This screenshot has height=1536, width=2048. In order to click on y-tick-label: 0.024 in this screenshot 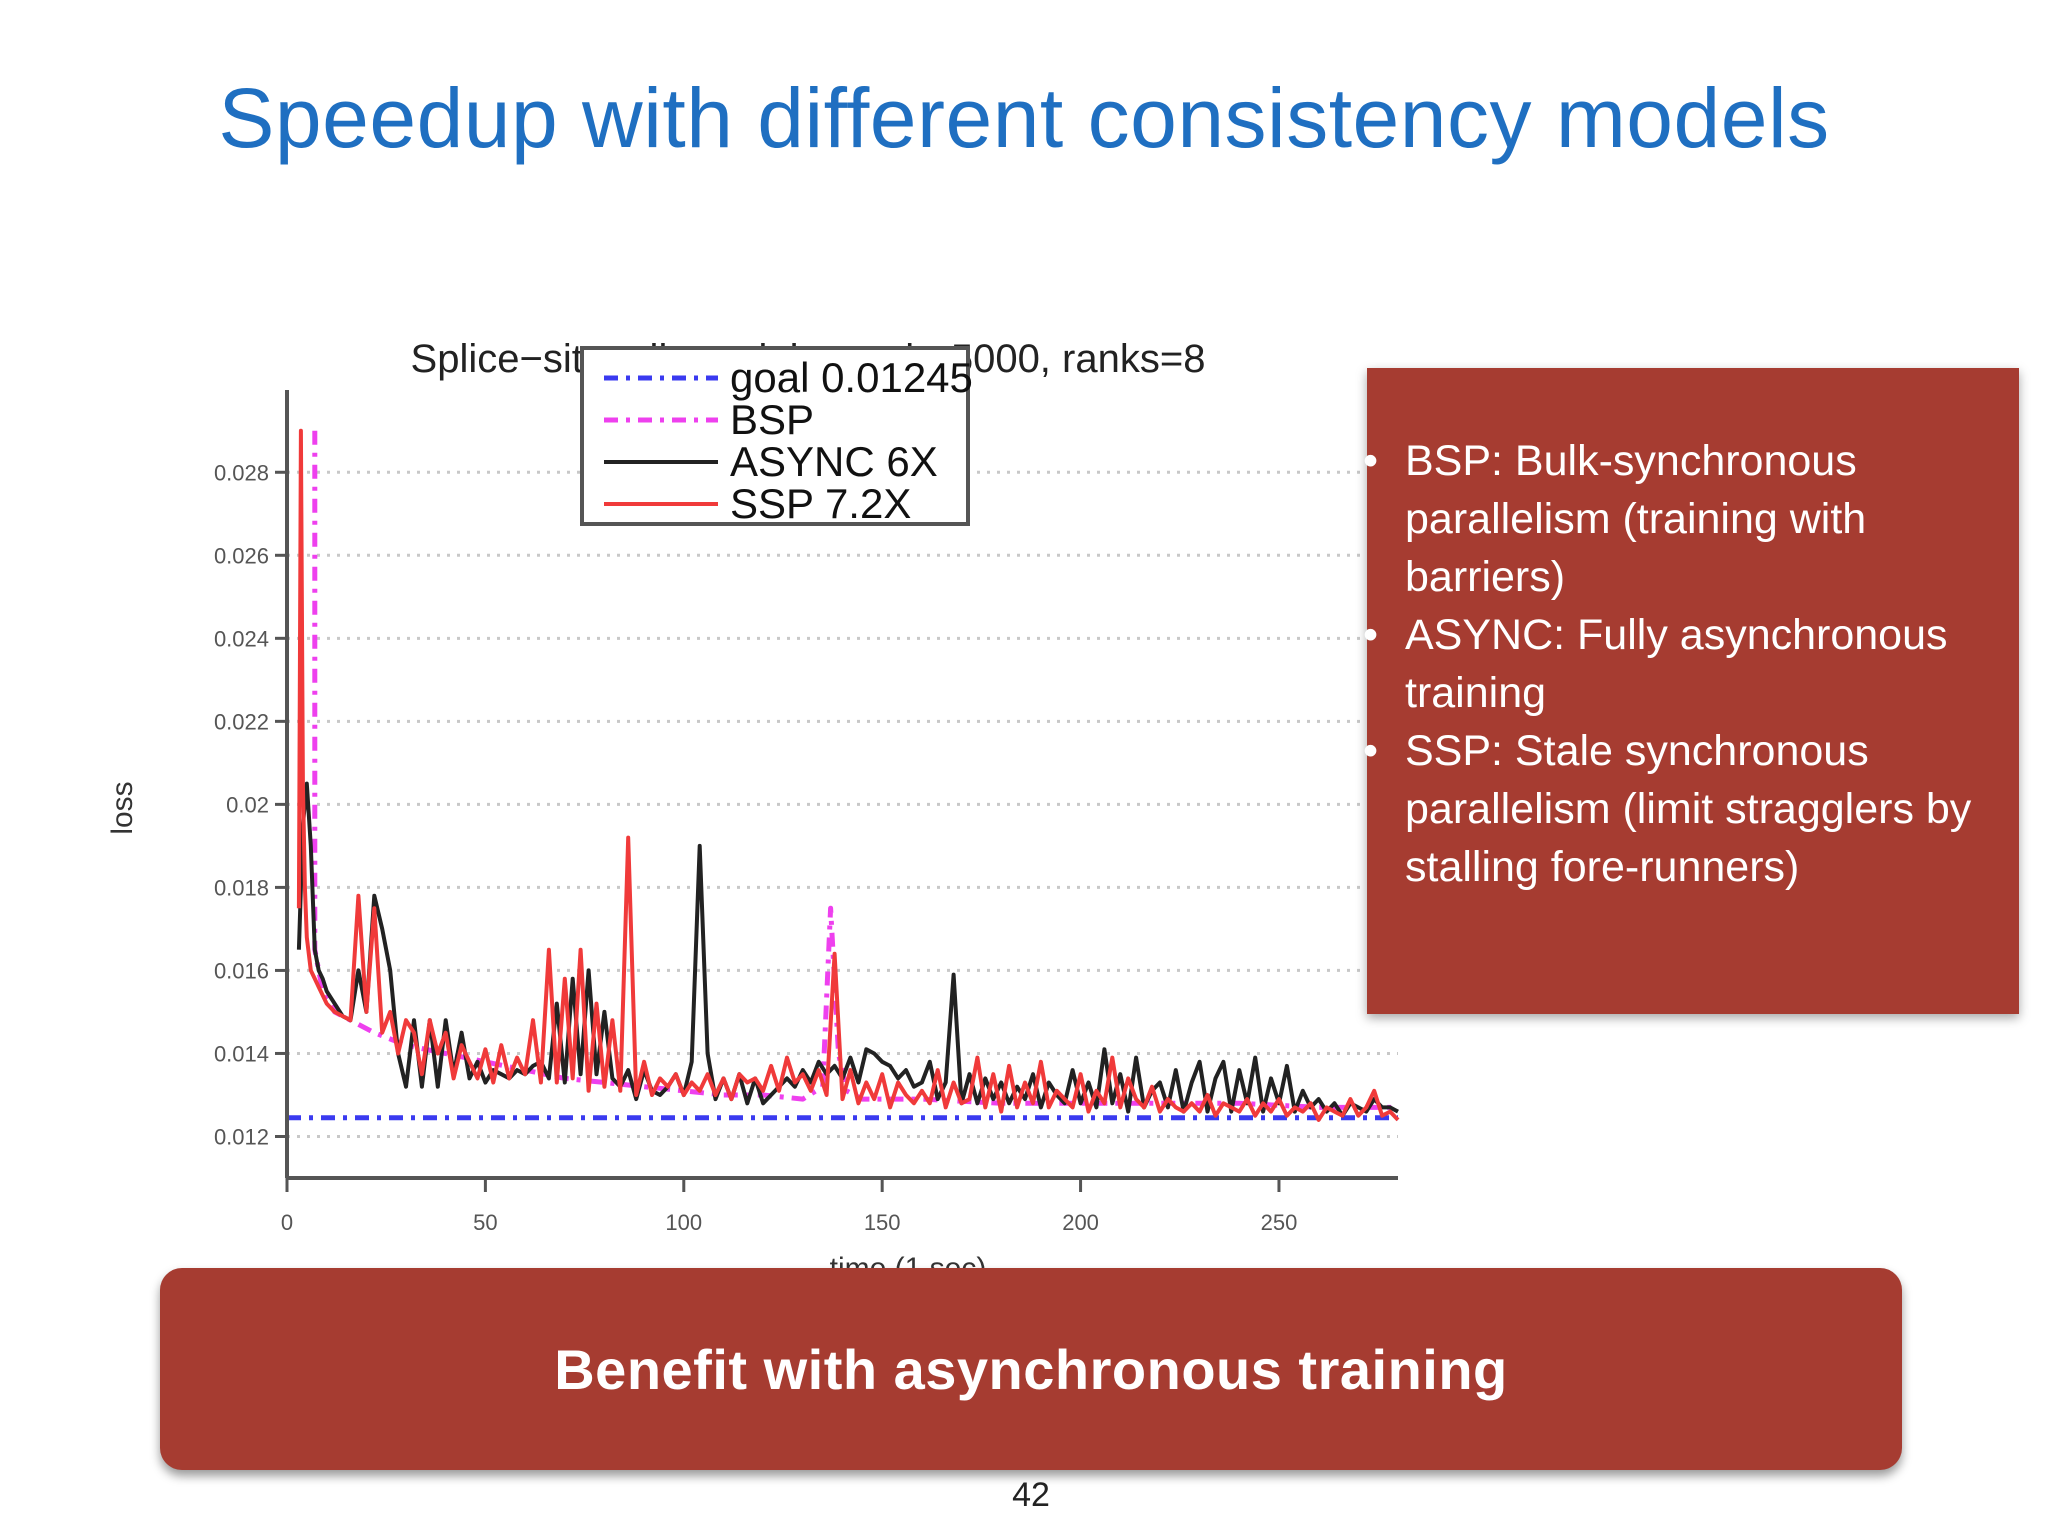, I will do `click(241, 638)`.